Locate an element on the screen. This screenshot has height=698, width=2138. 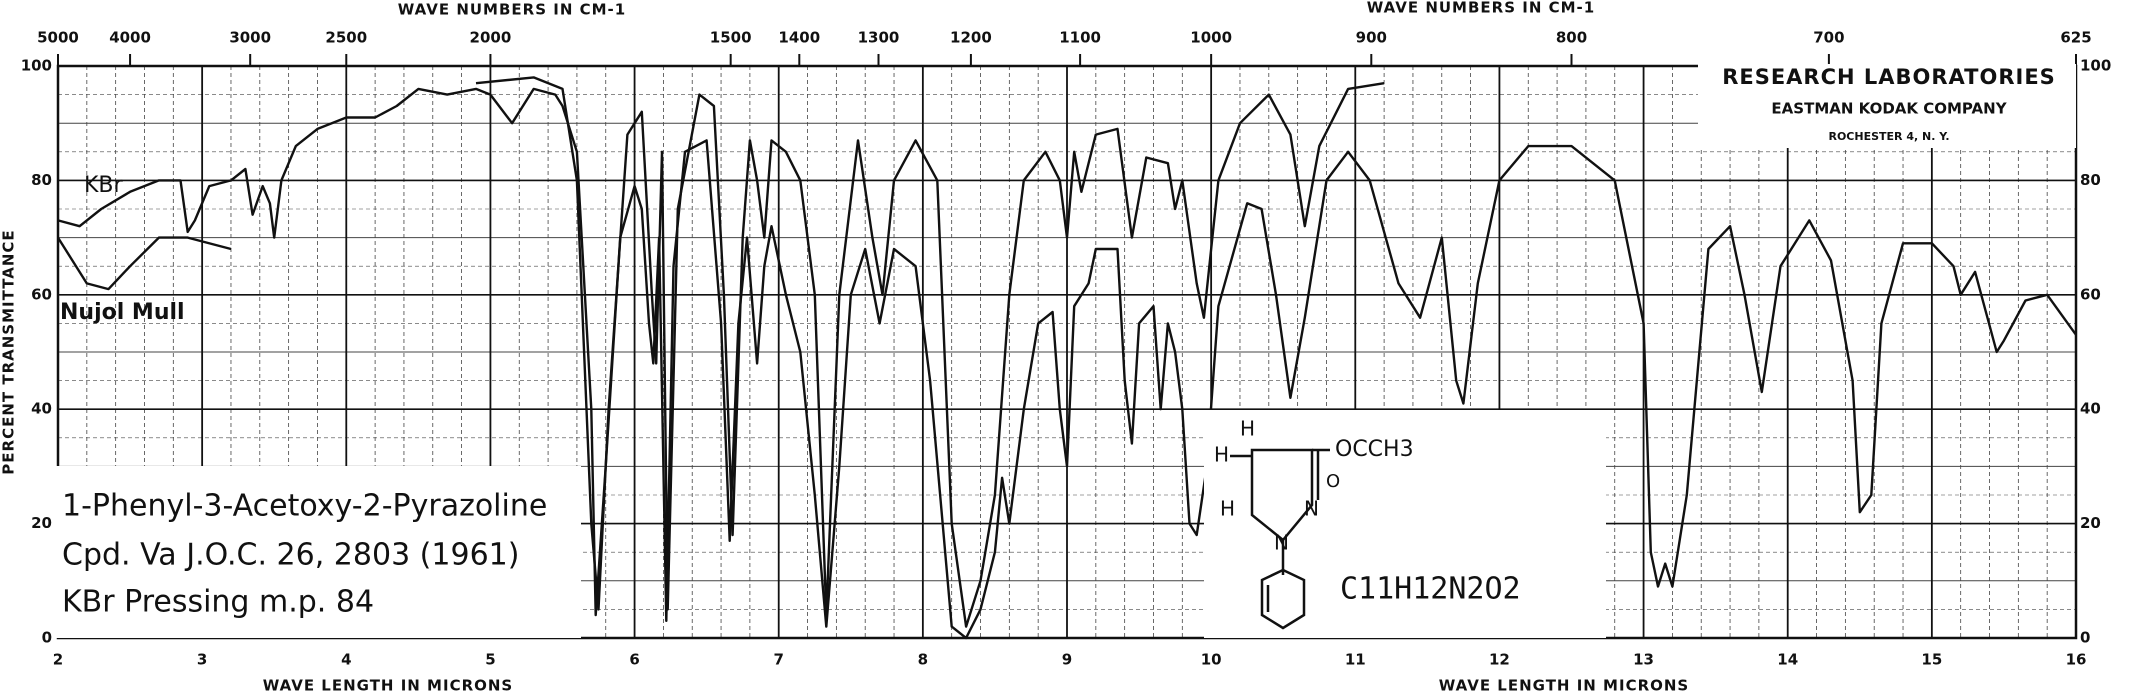
lab-name: RESEARCH LABORATORIES is located at coordinates (1889, 77).